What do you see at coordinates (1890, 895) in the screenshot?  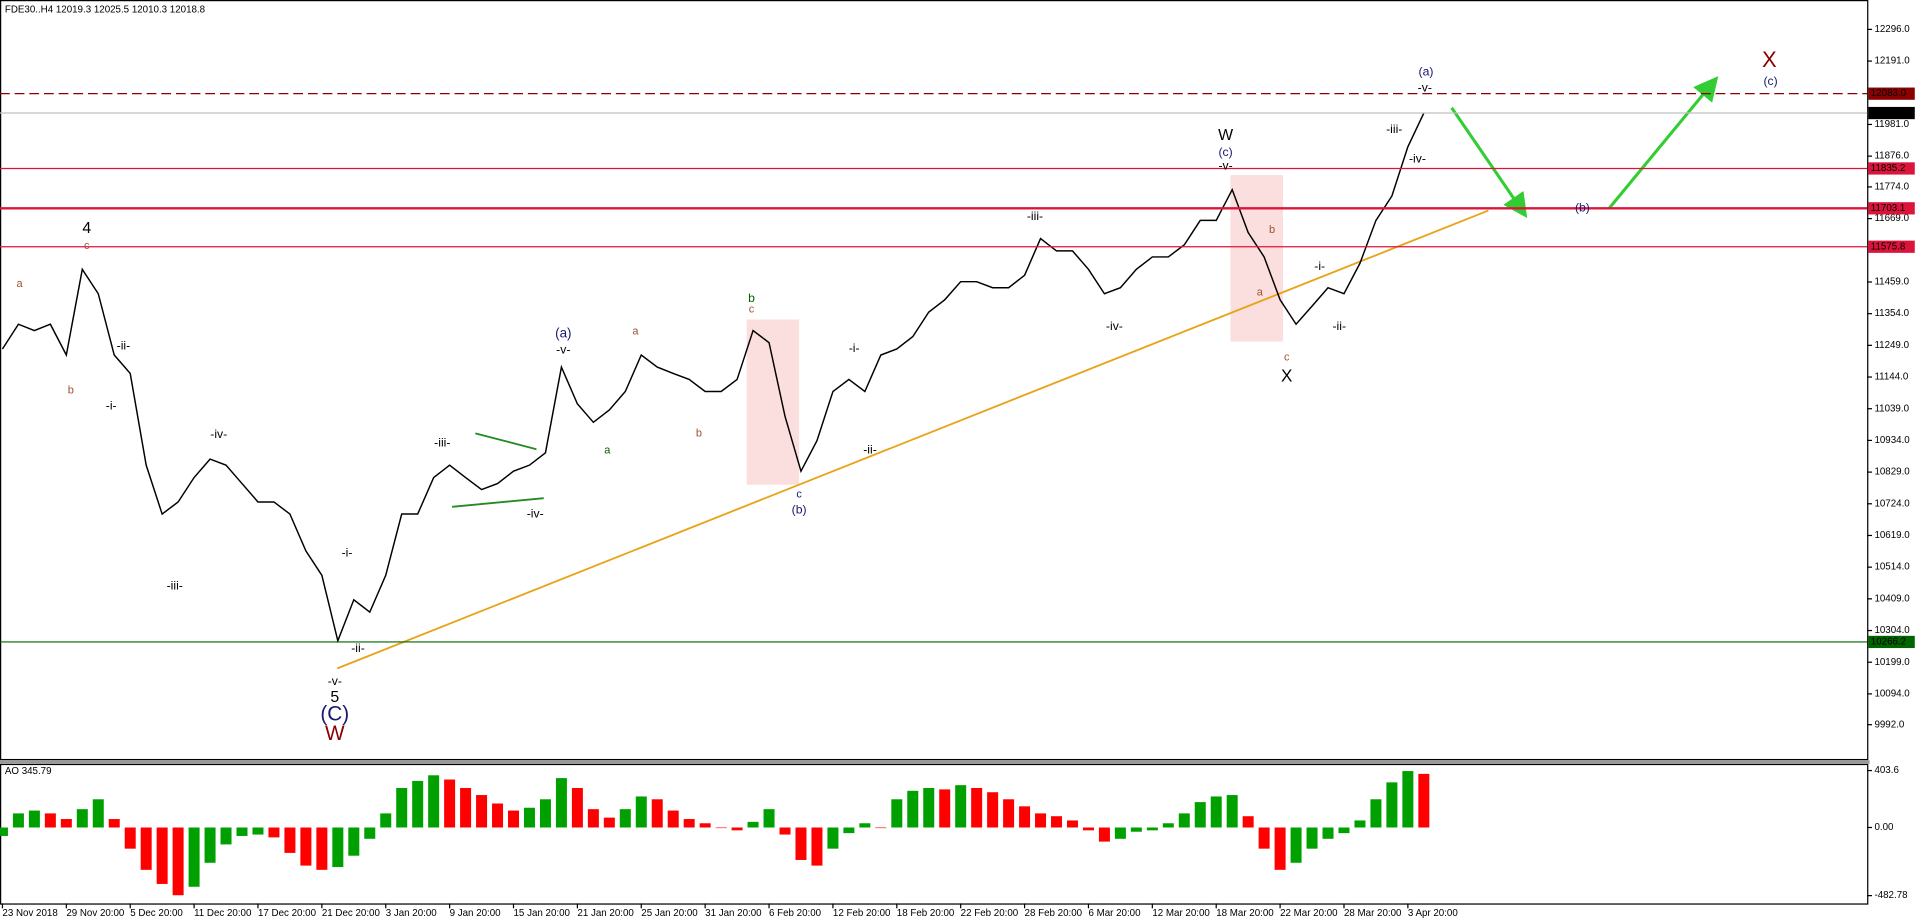 I see `y-tick-label: -482.78` at bounding box center [1890, 895].